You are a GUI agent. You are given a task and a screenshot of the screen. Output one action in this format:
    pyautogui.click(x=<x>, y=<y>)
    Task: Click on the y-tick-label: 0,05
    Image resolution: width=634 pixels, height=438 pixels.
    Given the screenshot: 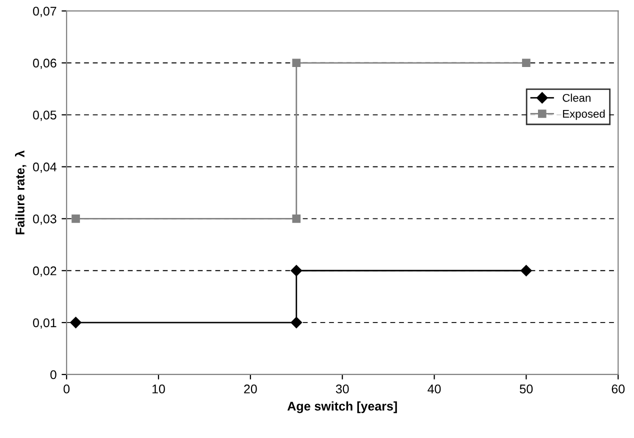 What is the action you would take?
    pyautogui.click(x=44, y=115)
    